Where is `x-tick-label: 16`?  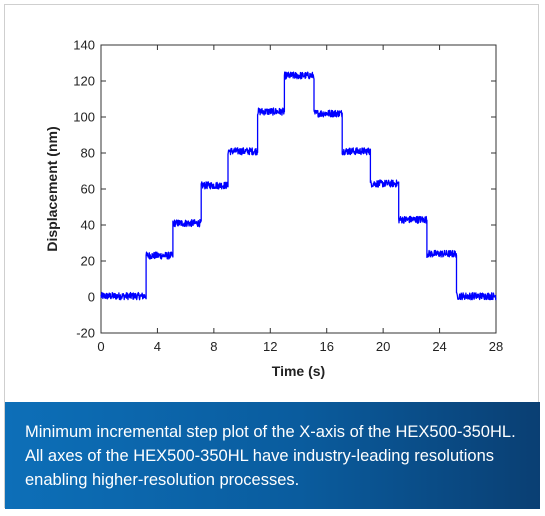
x-tick-label: 16 is located at coordinates (326, 346).